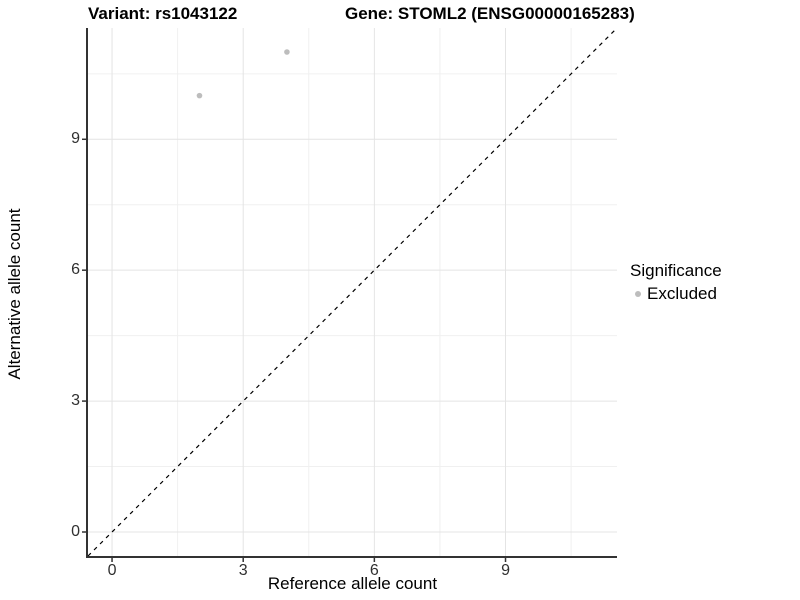  I want to click on x-tick-label: 0, so click(112, 570).